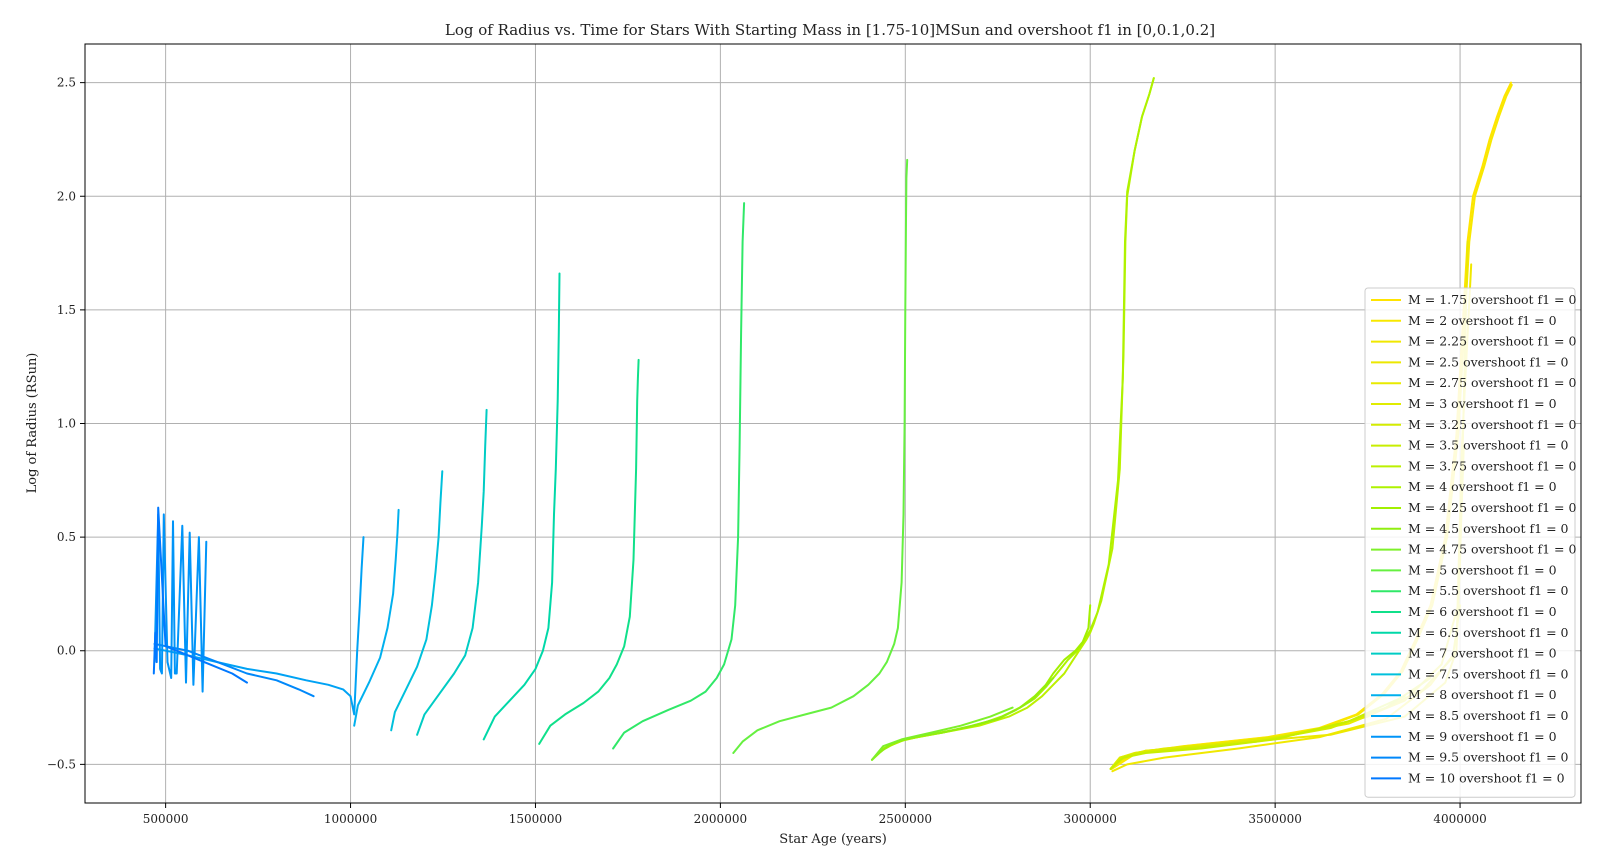 The width and height of the screenshot is (1606, 853). Describe the element at coordinates (61, 764) in the screenshot. I see `y-tick-label: −0.5` at that location.